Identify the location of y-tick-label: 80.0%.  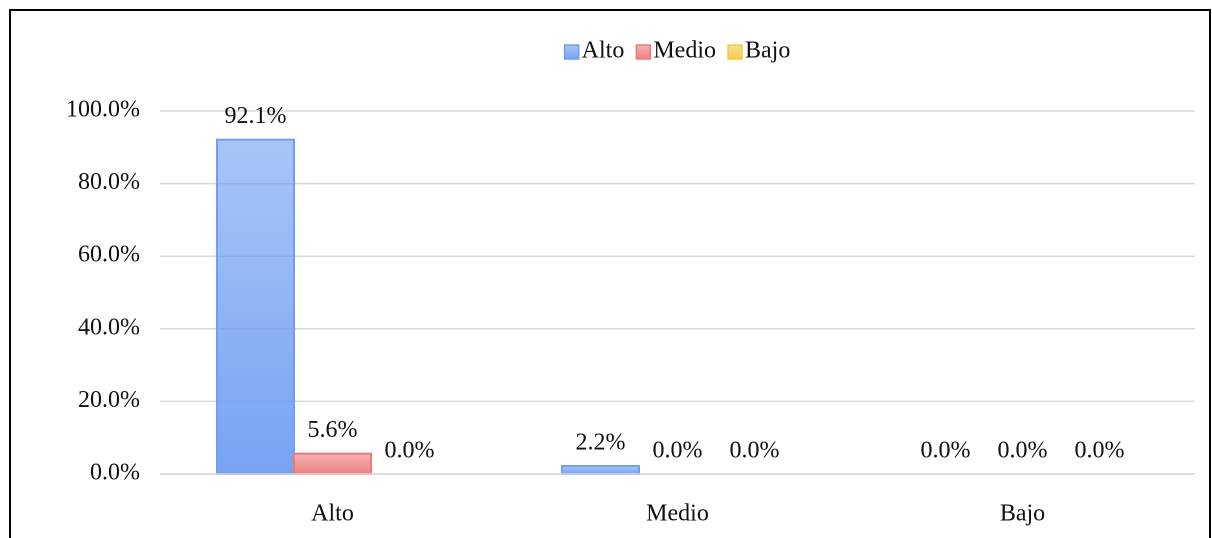
(109, 182).